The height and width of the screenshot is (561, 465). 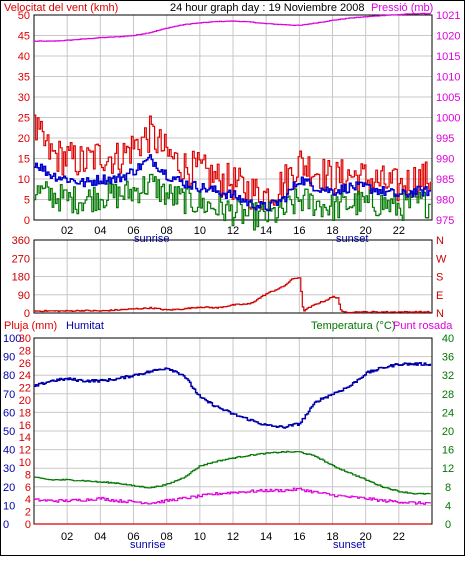 I want to click on p3-humidity-tick-label: 60, so click(x=9, y=413).